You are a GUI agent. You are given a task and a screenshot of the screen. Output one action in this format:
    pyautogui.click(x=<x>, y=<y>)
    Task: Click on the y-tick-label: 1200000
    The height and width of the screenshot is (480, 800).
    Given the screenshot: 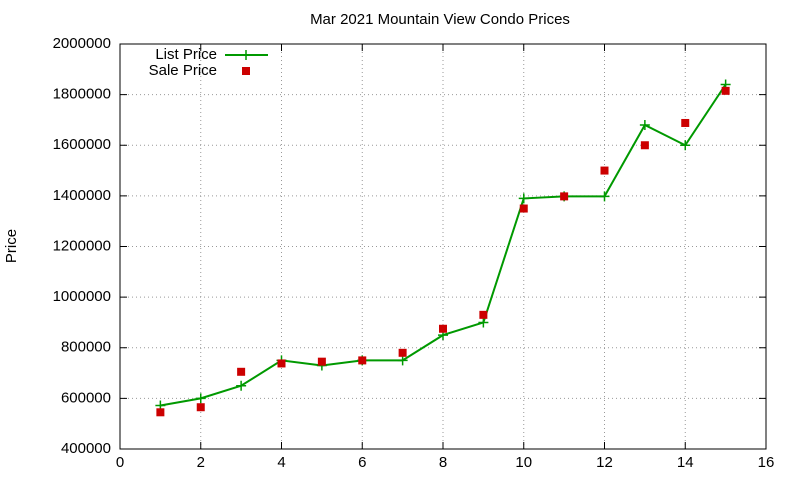 What is the action you would take?
    pyautogui.click(x=82, y=245)
    